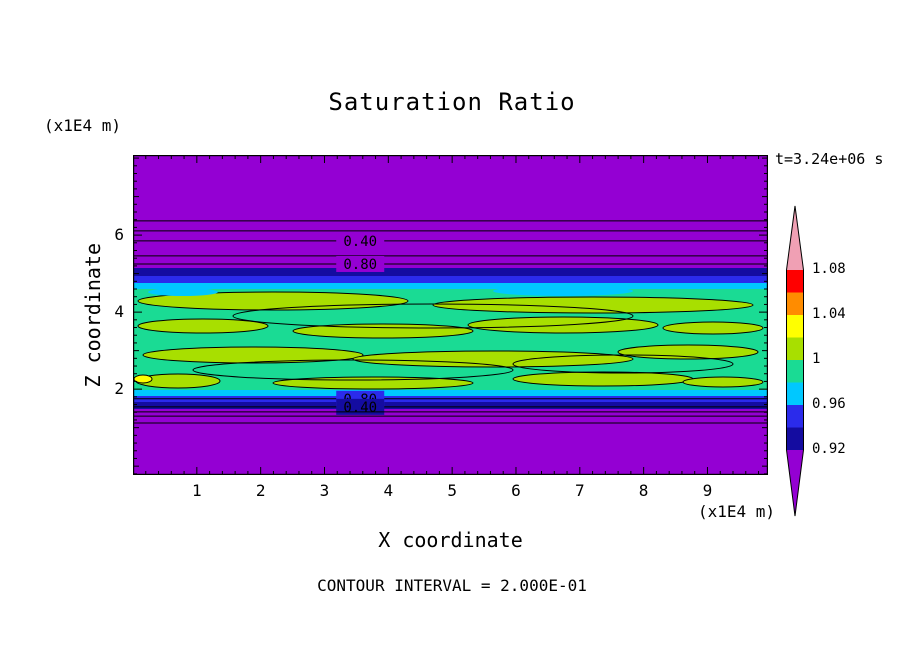 Image resolution: width=904 pixels, height=654 pixels. Describe the element at coordinates (829, 314) in the screenshot. I see `colorbar-label: 1.04` at that location.